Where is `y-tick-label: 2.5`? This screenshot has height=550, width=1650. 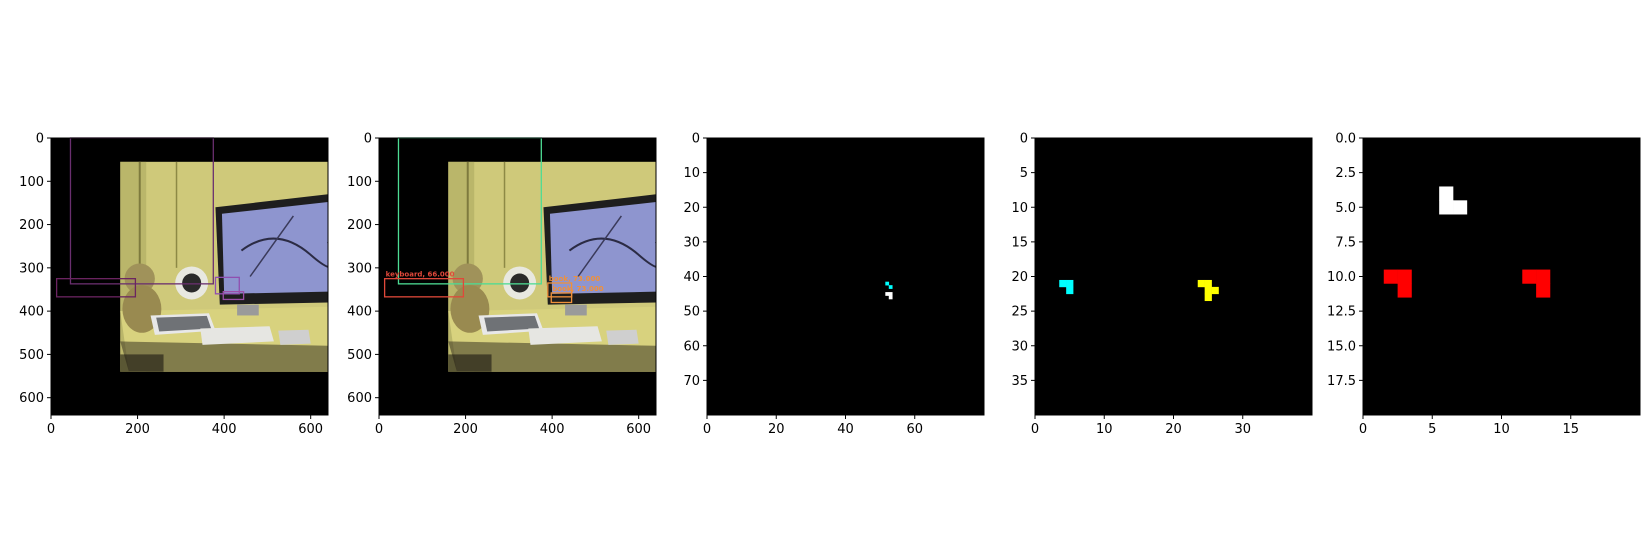
y-tick-label: 2.5 is located at coordinates (1345, 173).